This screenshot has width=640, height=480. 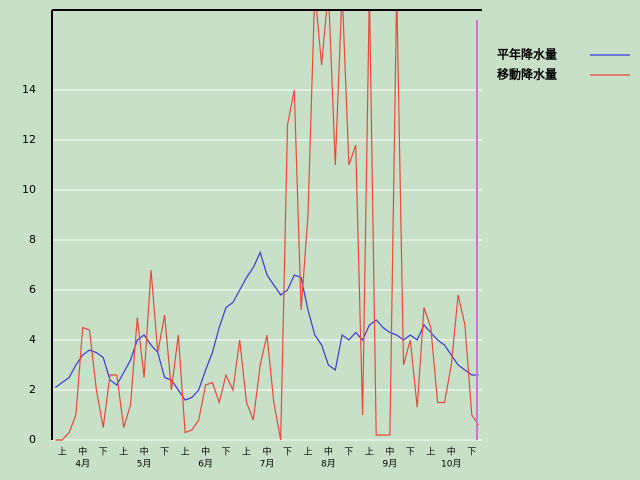 I want to click on y-tick-label: 8, so click(x=32, y=239).